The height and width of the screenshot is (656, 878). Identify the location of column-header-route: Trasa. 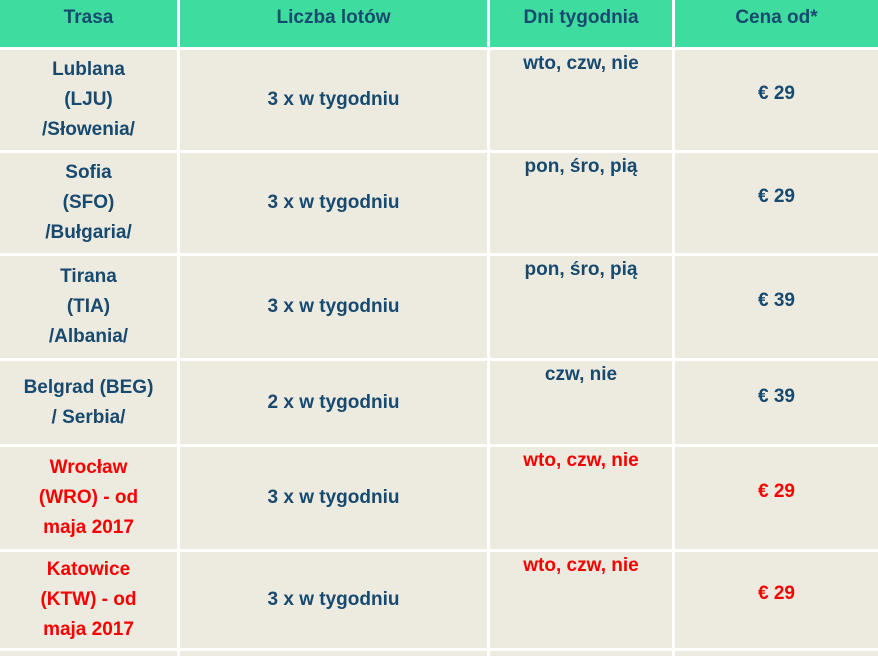
(88, 23).